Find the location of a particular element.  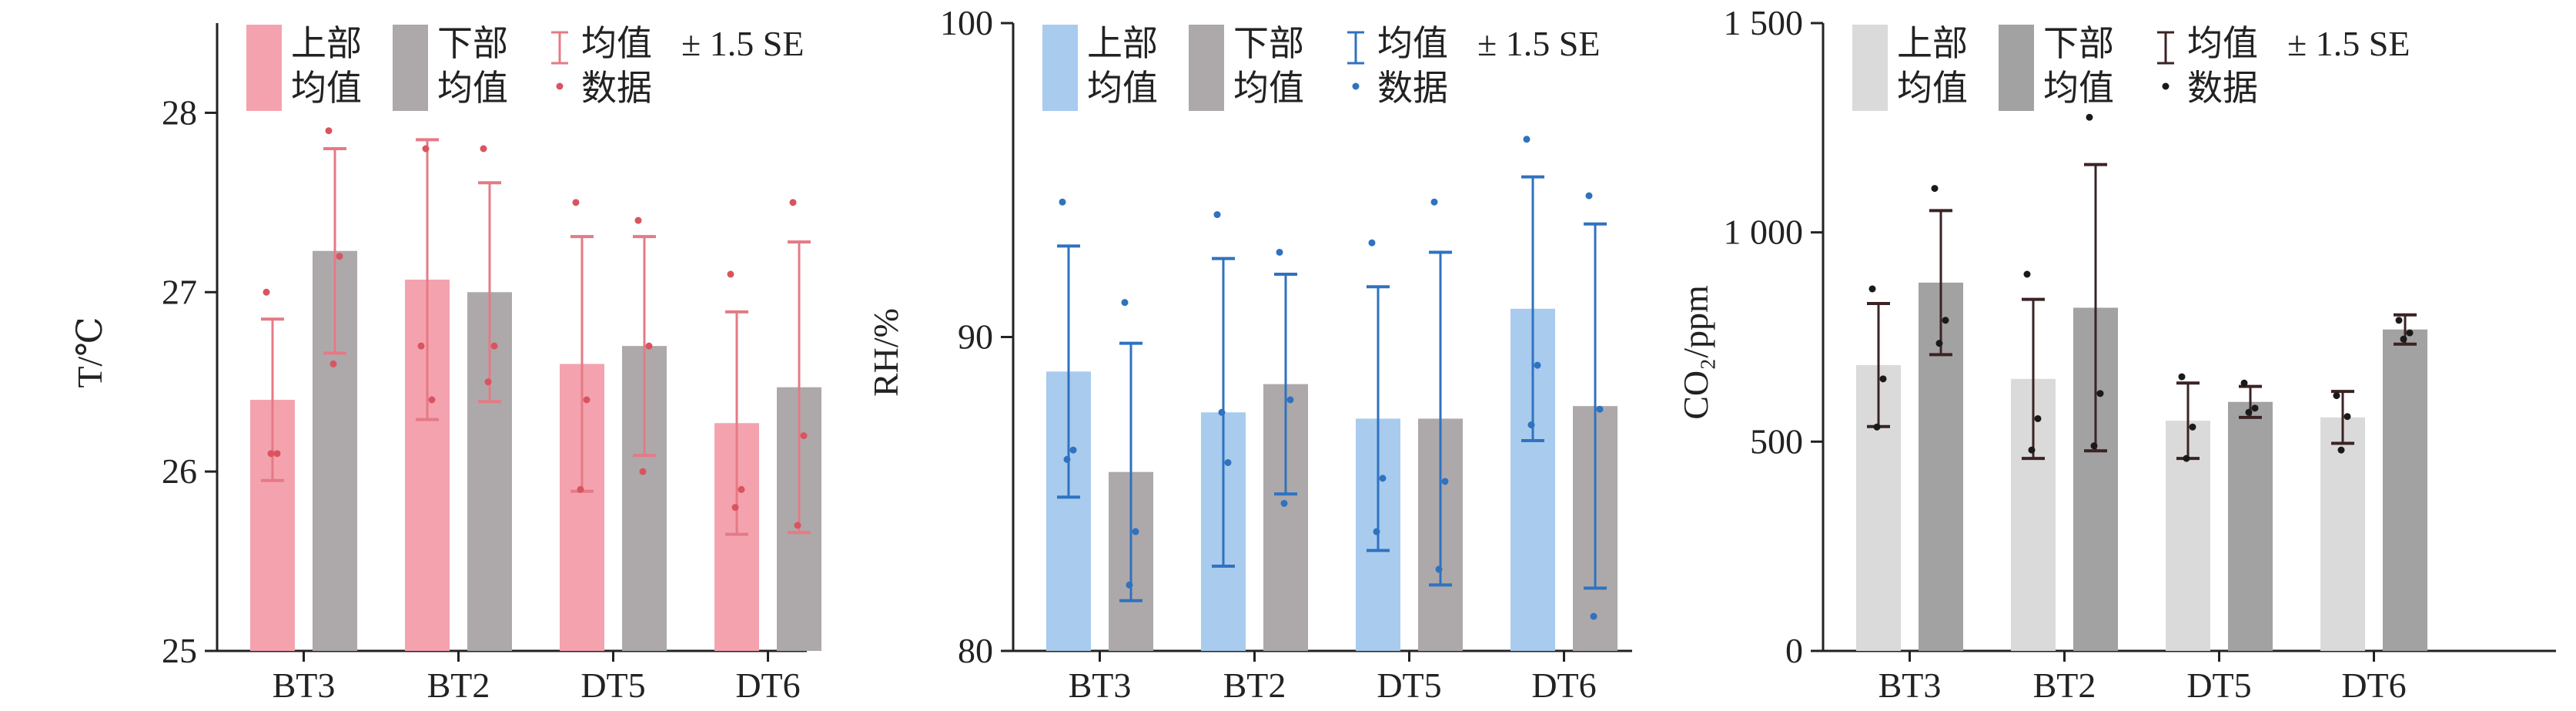

y-tick-label: 27 is located at coordinates (180, 292).